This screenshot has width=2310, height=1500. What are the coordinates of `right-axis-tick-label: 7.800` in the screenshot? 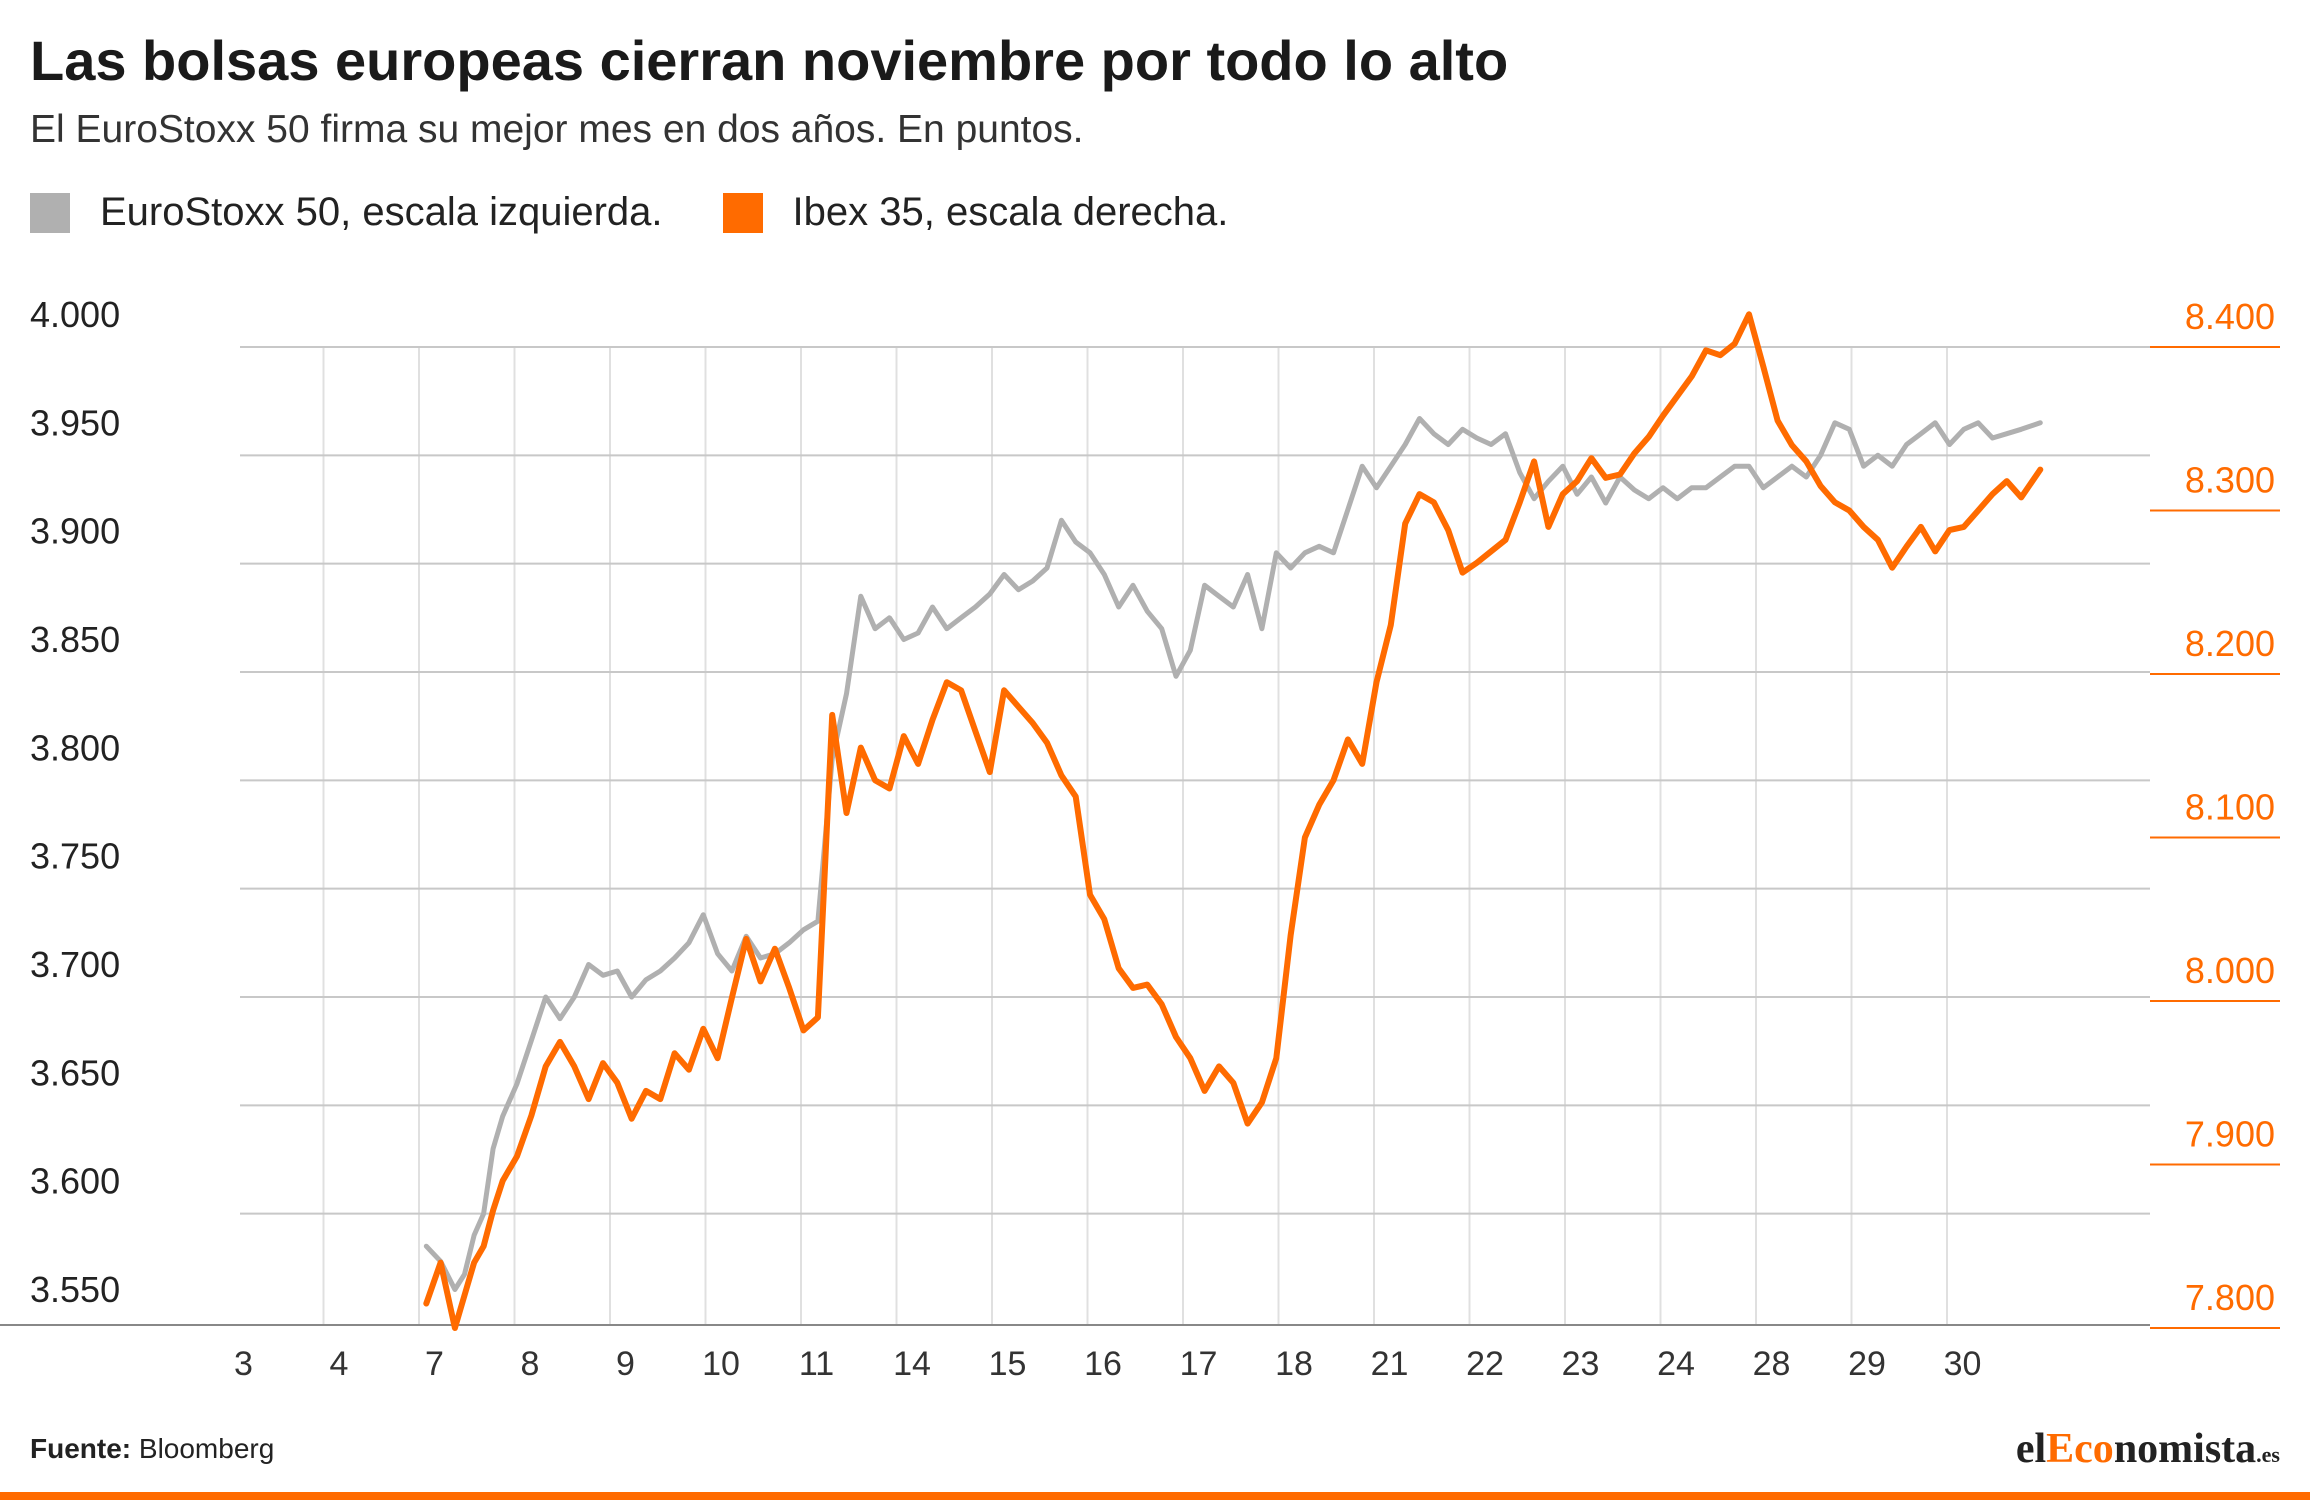 It's located at (2230, 1297).